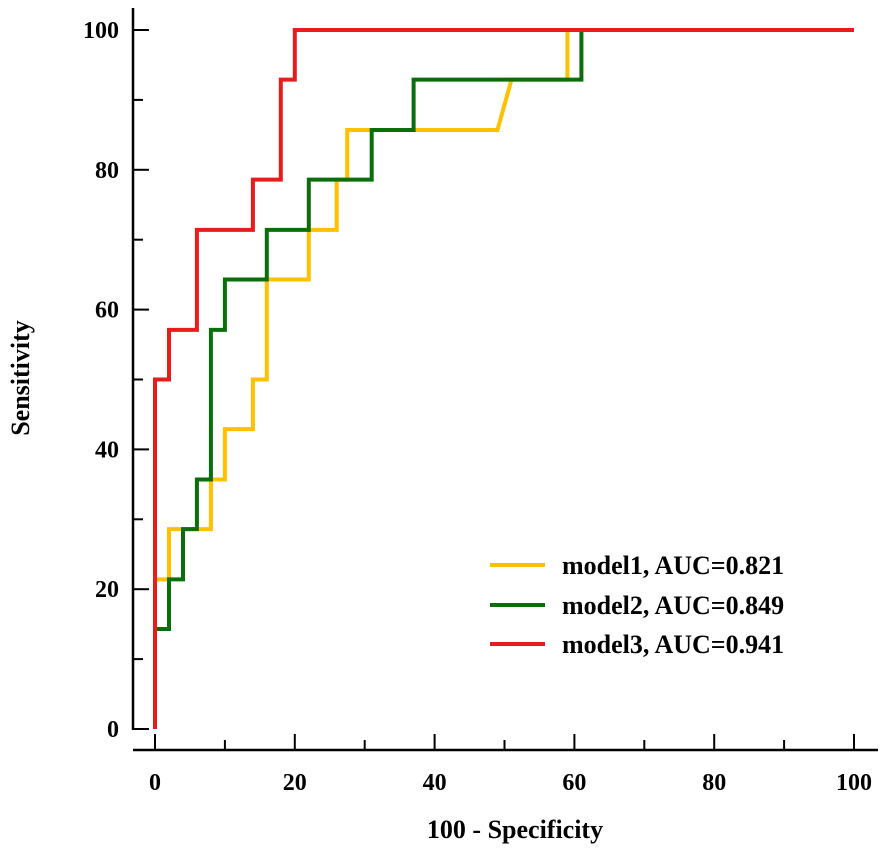  Describe the element at coordinates (673, 565) in the screenshot. I see `legend-label-model1: model1, AUC=0.821` at that location.